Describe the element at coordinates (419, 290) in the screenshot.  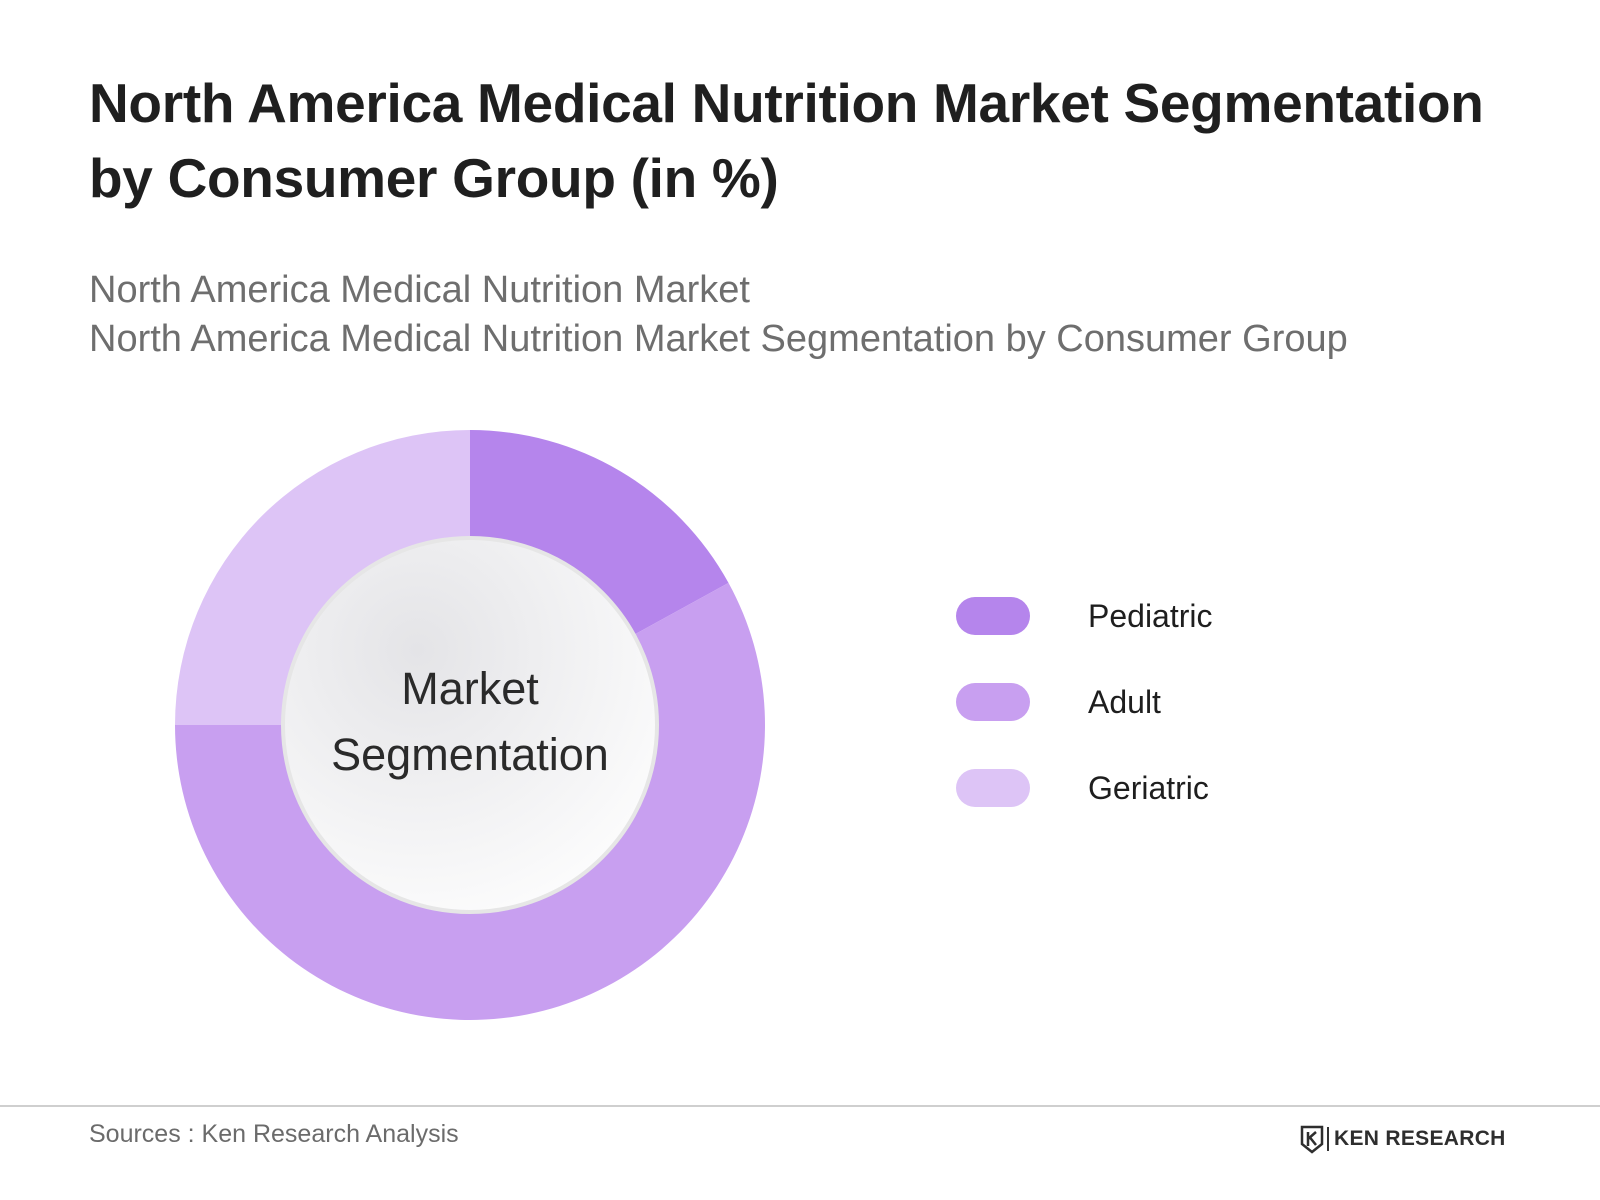
I see `subtitle-line-1: North America Medical Nutrition Market` at that location.